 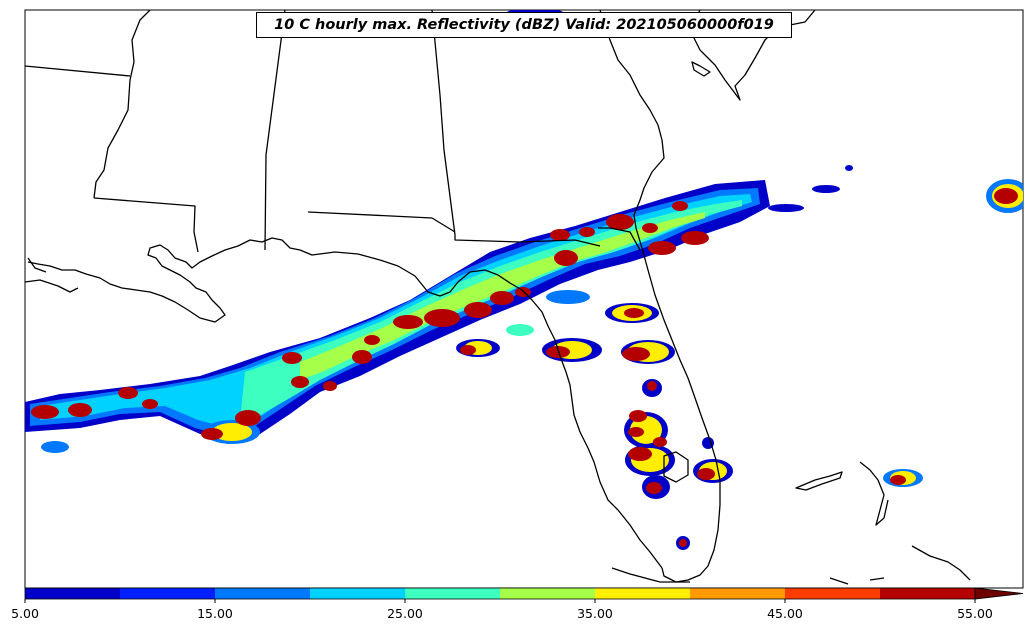 I want to click on colorbar-outline, so click(x=500, y=593).